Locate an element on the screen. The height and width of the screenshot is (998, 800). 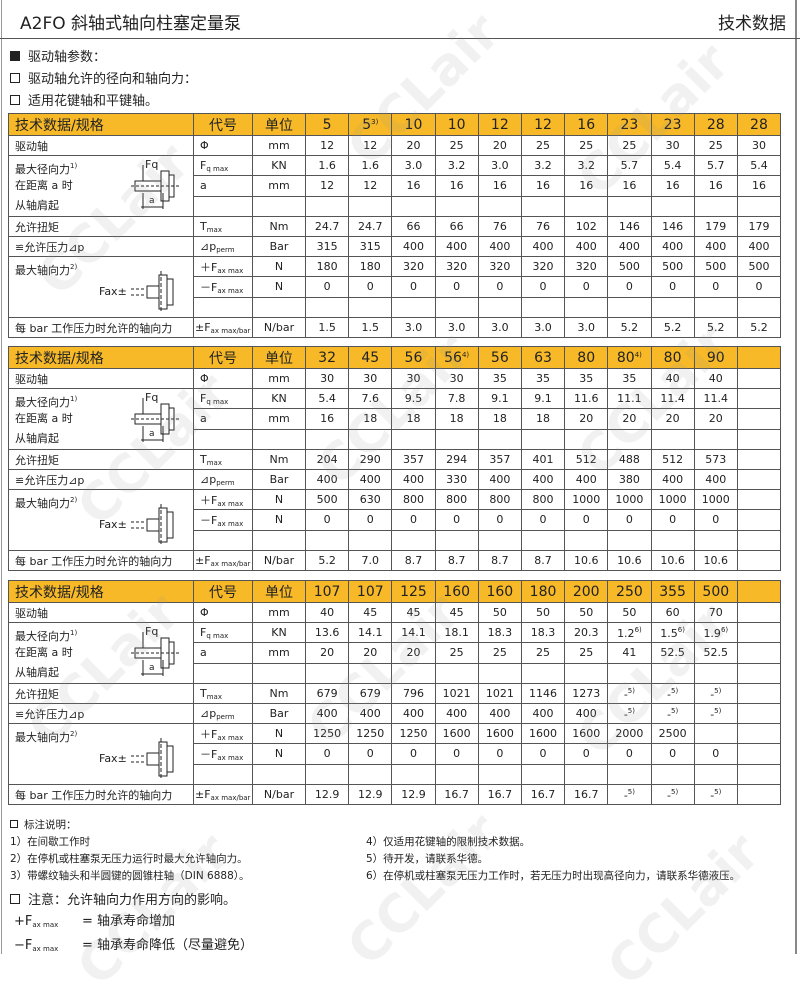
row-label: ≌允许压力⊿p is located at coordinates (101, 713).